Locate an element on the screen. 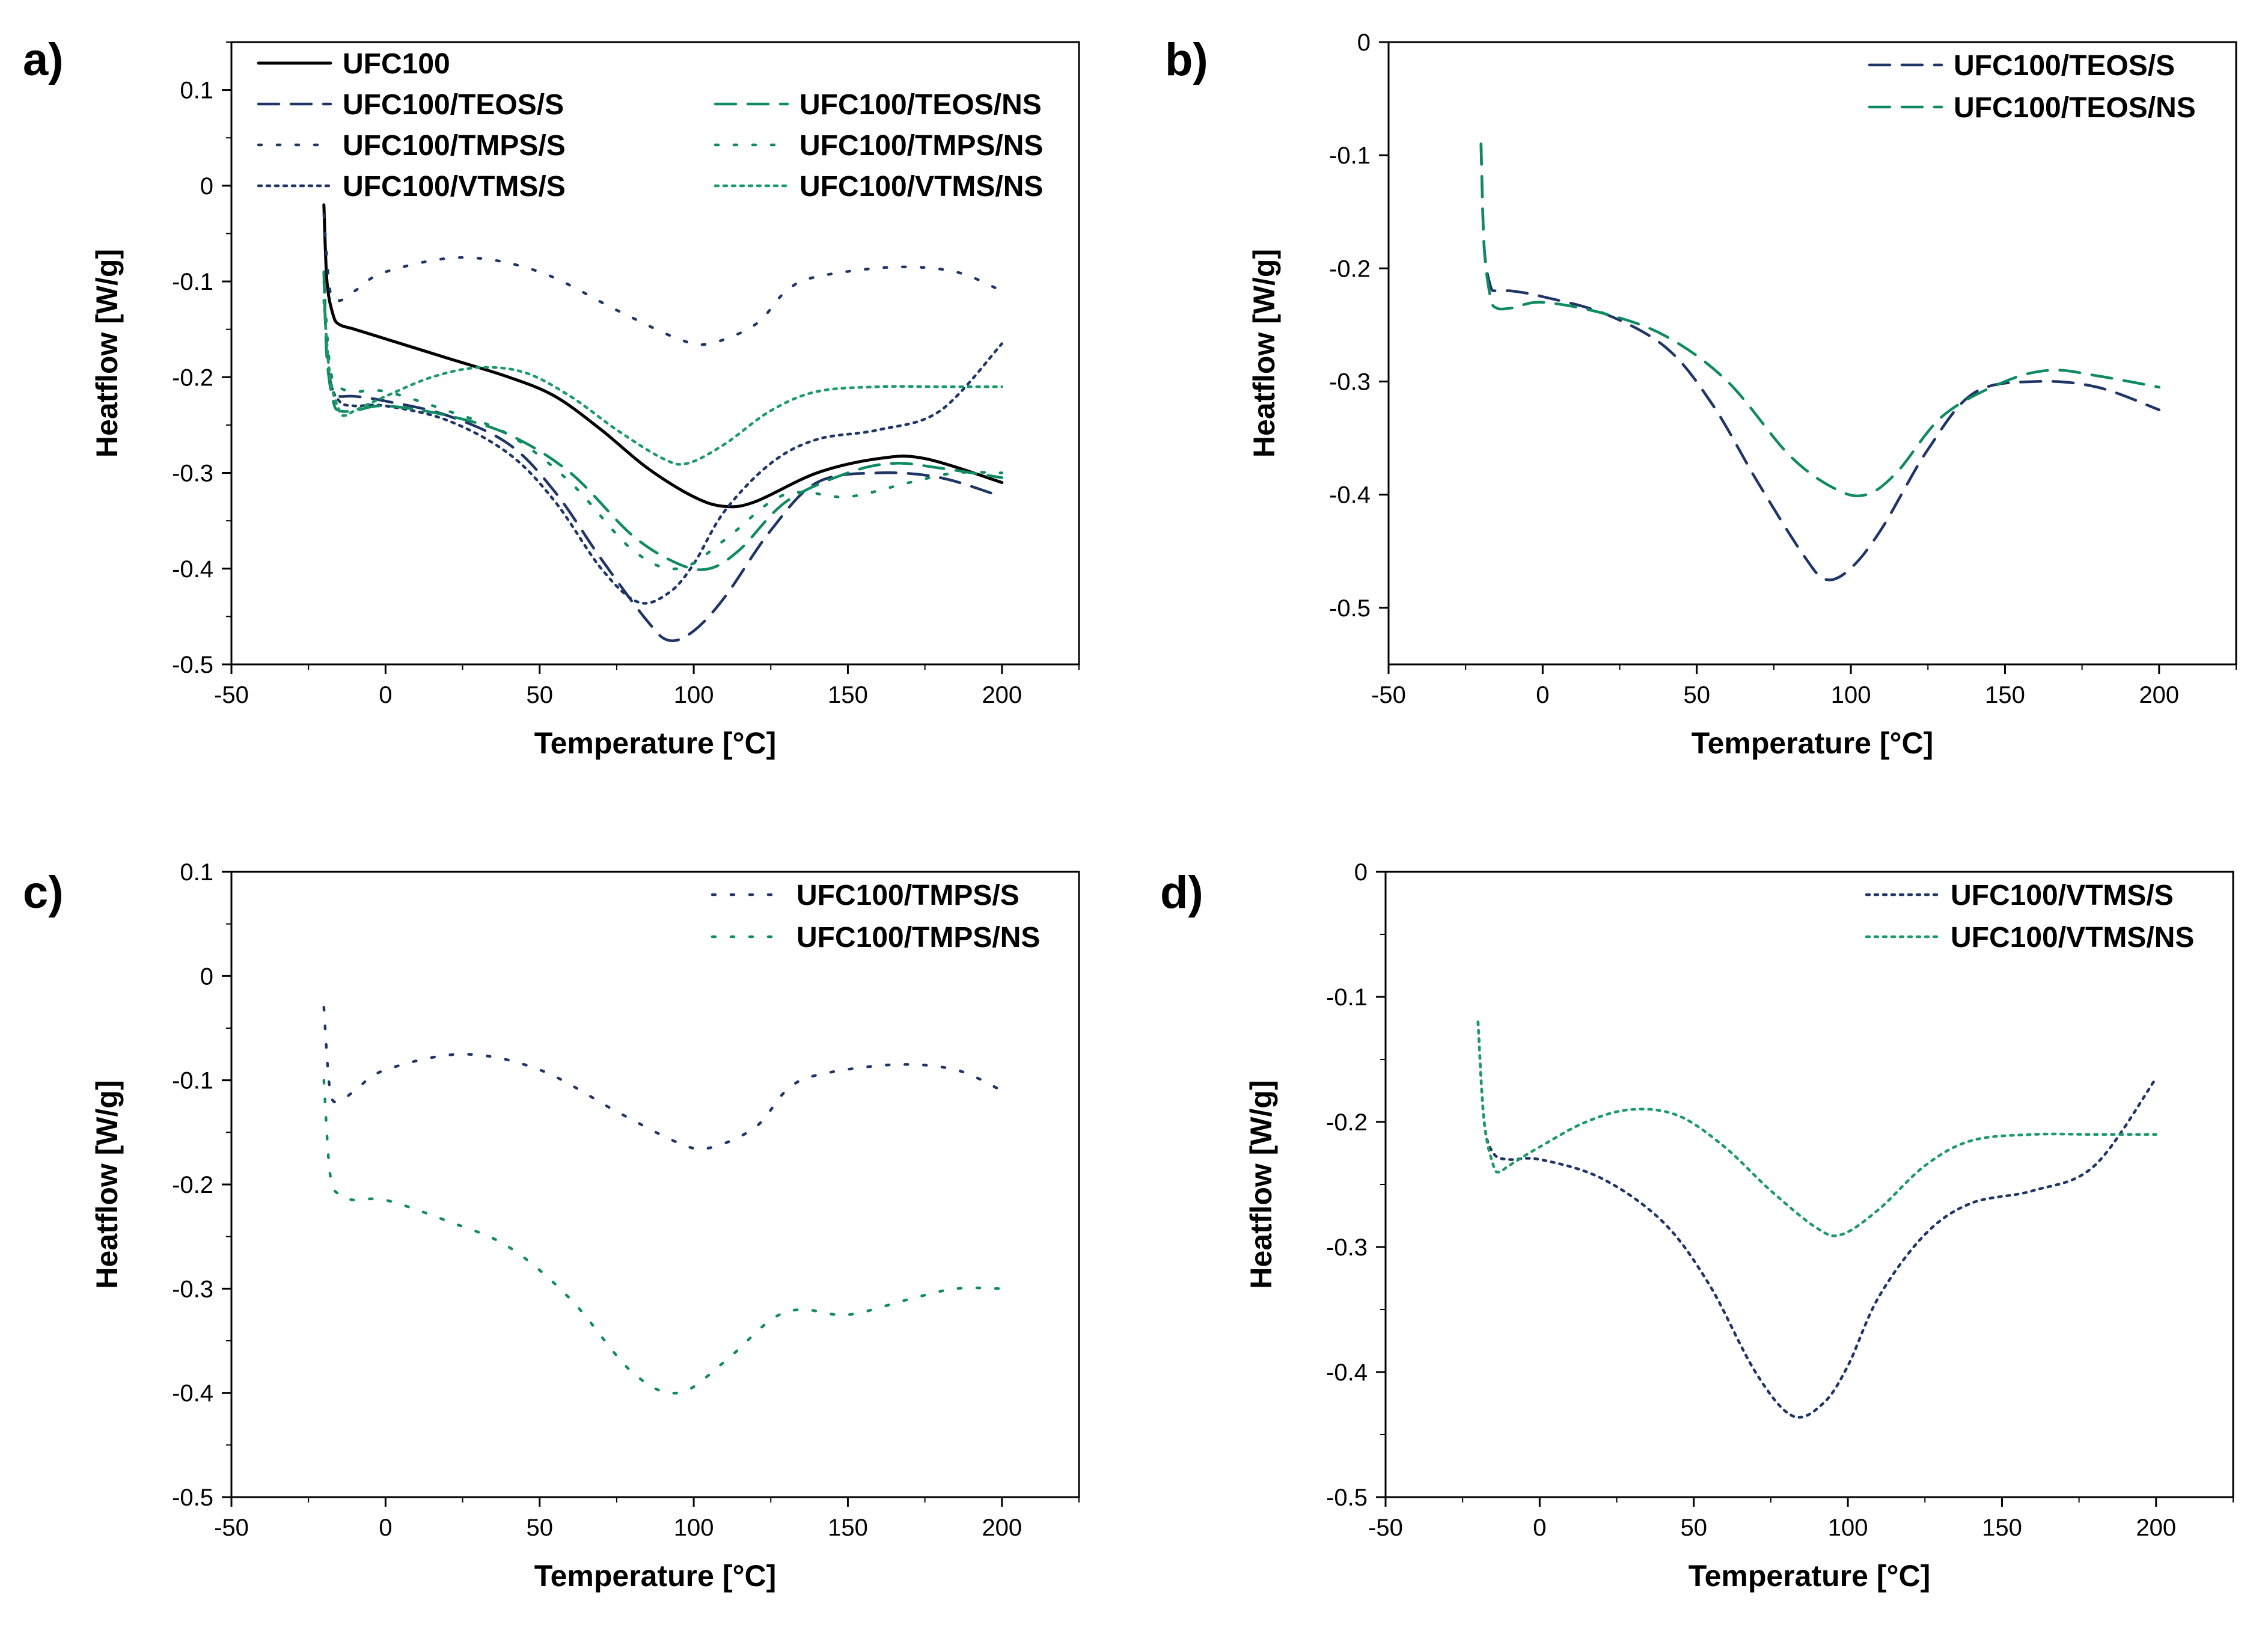  legend-label-ufc100: UFC100 is located at coordinates (397, 64).